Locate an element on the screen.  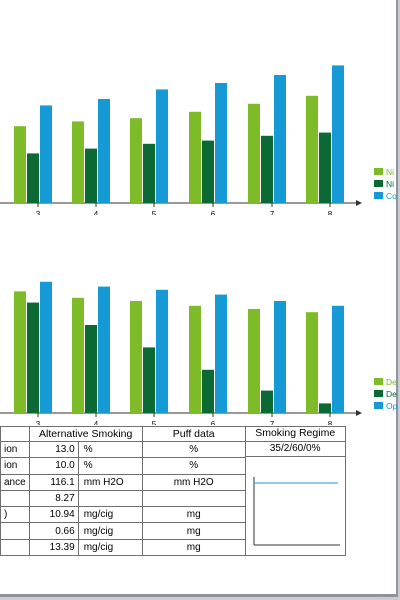
bar-s3-c6 is located at coordinates (221, 143).